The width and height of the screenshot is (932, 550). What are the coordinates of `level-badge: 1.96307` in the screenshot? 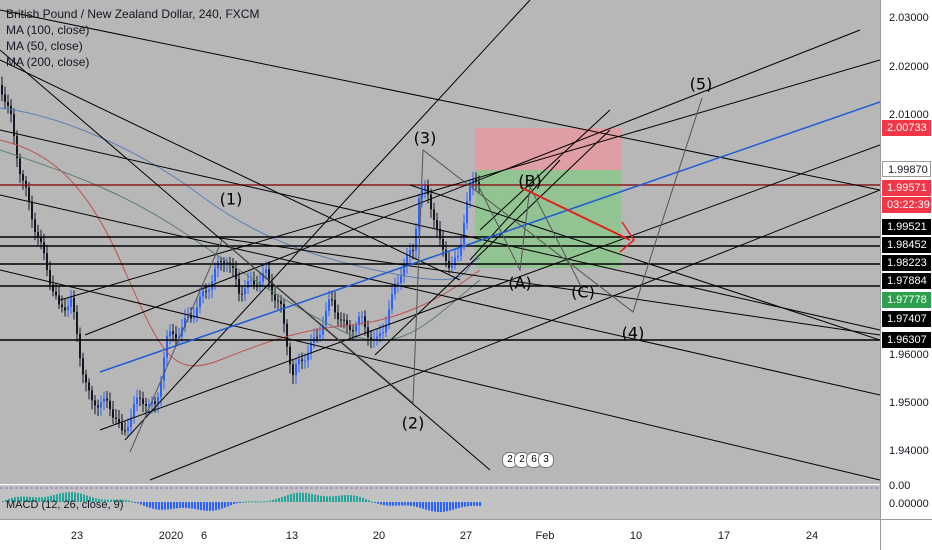 It's located at (906, 340).